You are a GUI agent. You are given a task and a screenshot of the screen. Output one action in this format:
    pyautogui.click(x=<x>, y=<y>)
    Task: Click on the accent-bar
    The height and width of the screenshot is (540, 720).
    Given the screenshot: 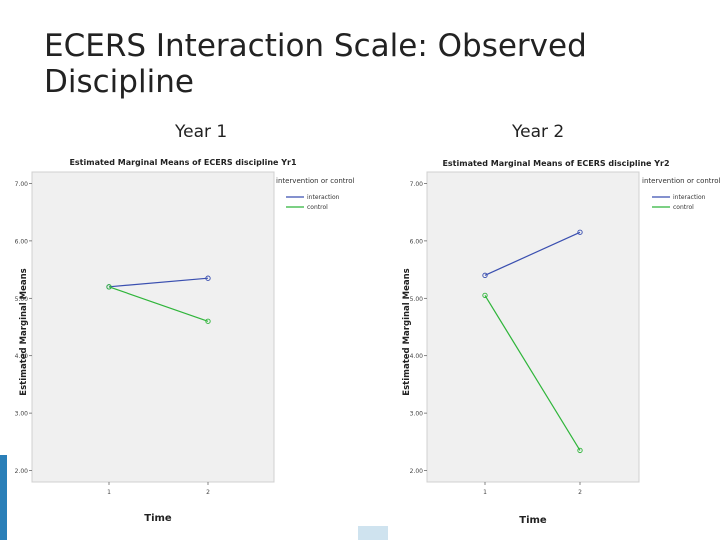 What is the action you would take?
    pyautogui.click(x=3, y=497)
    